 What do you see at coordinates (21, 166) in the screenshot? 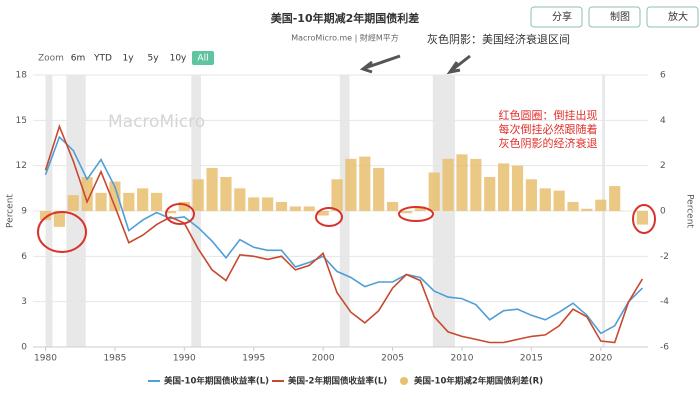
I see `y-tick-label: 12` at bounding box center [21, 166].